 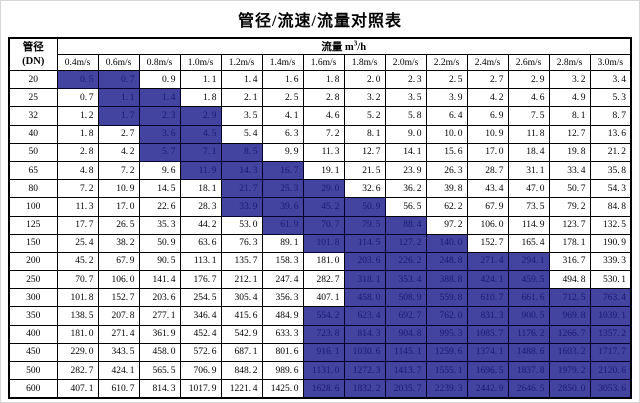 What do you see at coordinates (364, 98) in the screenshot?
I see `flow-value-cell: 3. 2` at bounding box center [364, 98].